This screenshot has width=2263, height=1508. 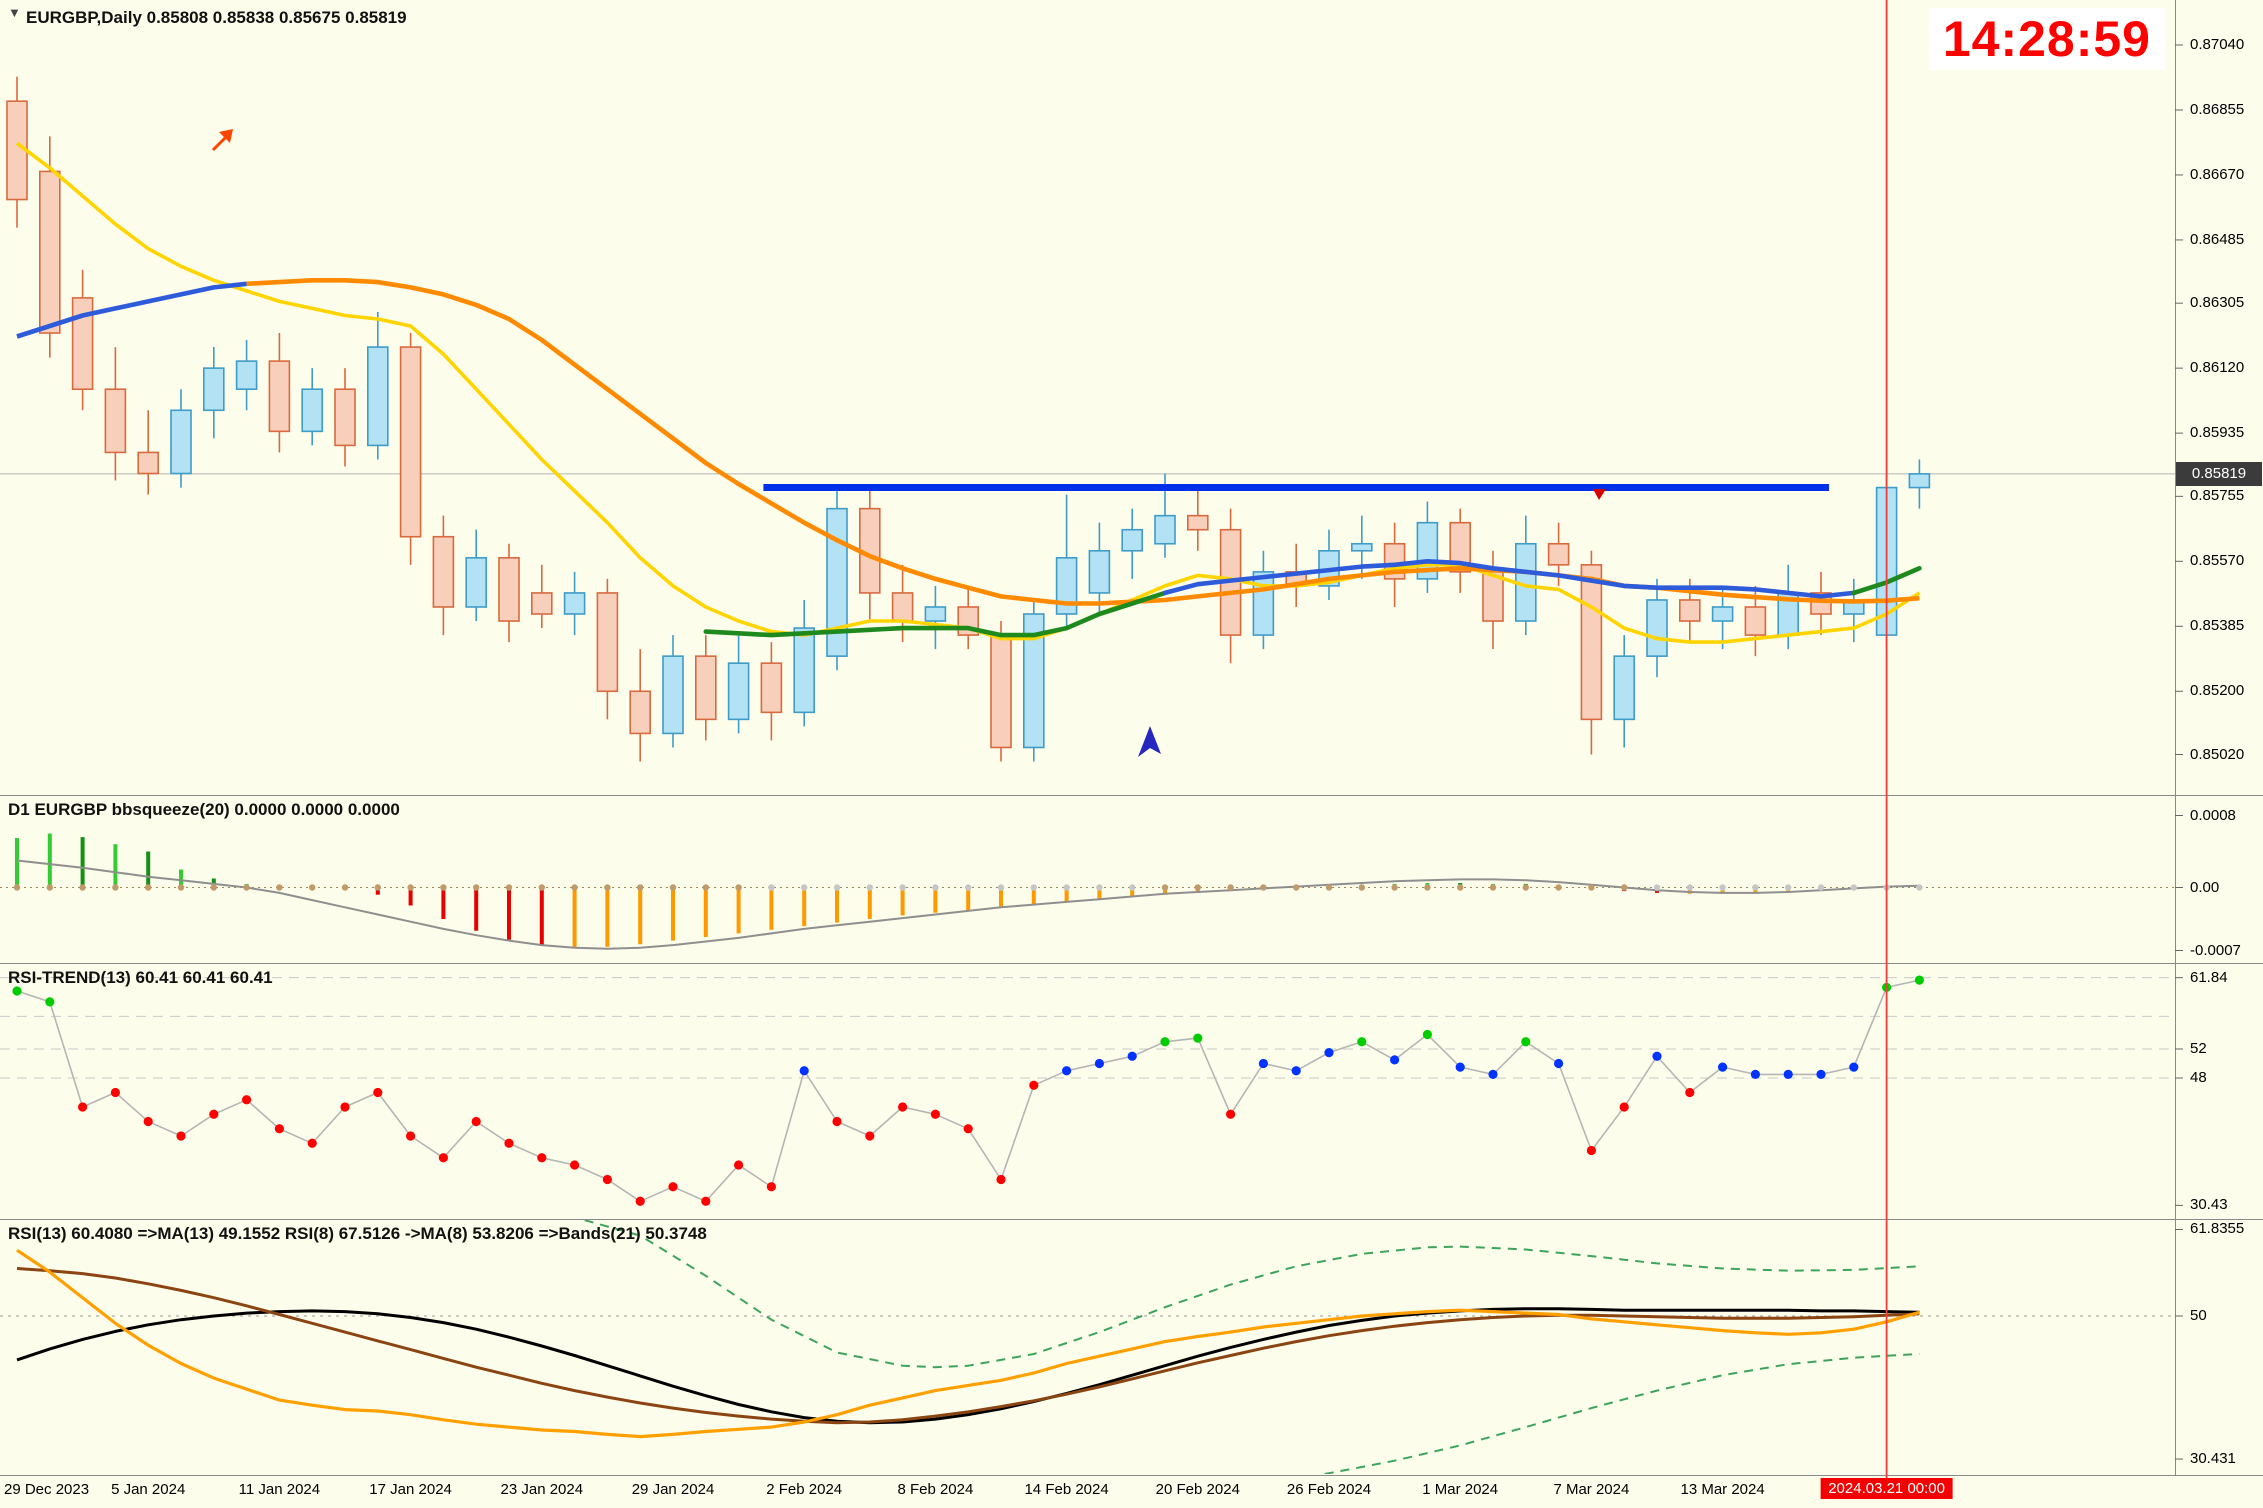 What do you see at coordinates (804, 1489) in the screenshot?
I see `time-label: 2 Feb 2024` at bounding box center [804, 1489].